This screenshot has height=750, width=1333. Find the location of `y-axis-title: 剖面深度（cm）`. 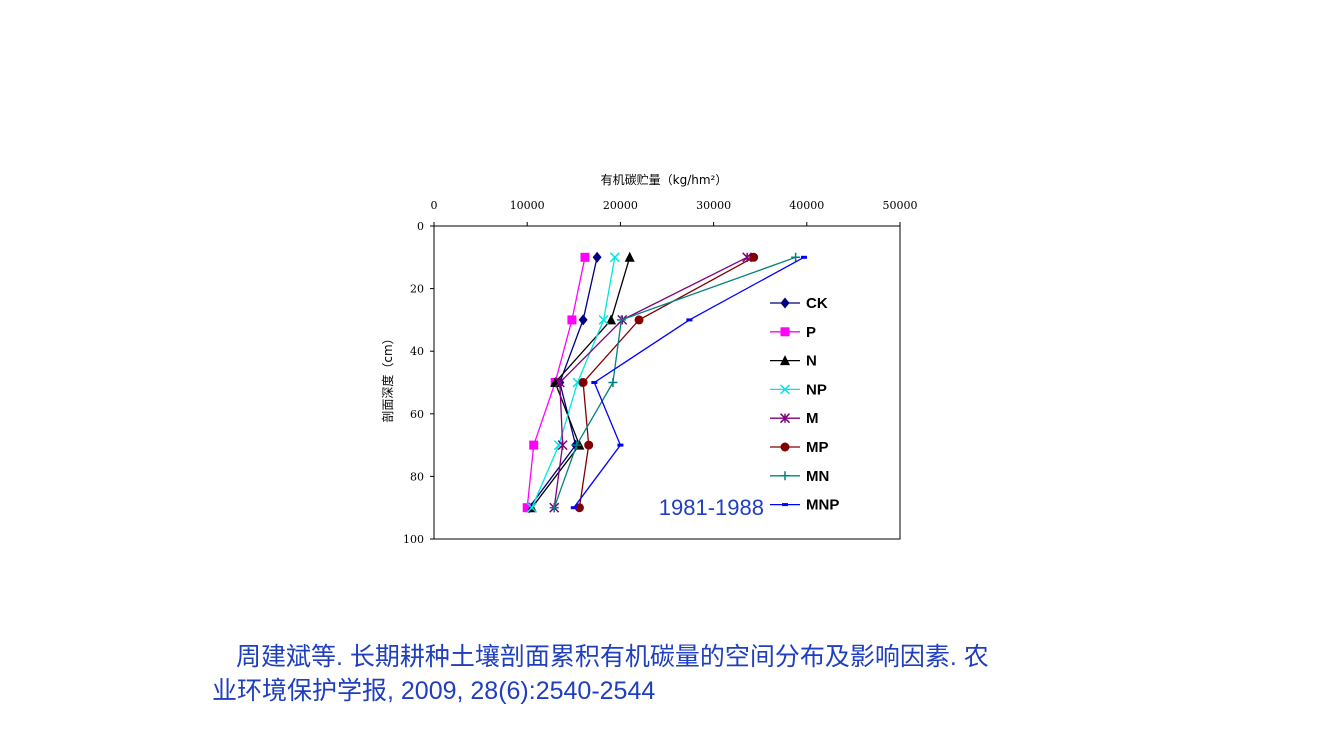

y-axis-title: 剖面深度（cm） is located at coordinates (387, 377).